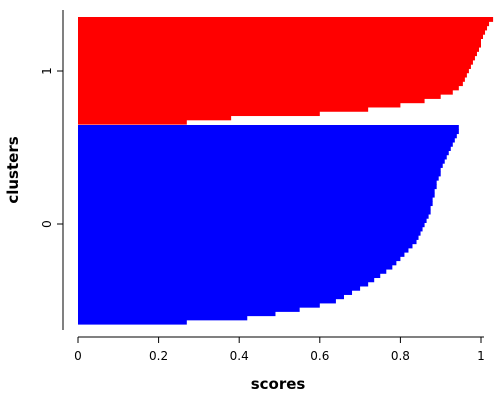 The image size is (500, 400). I want to click on x-tick-label: 0, so click(78, 356).